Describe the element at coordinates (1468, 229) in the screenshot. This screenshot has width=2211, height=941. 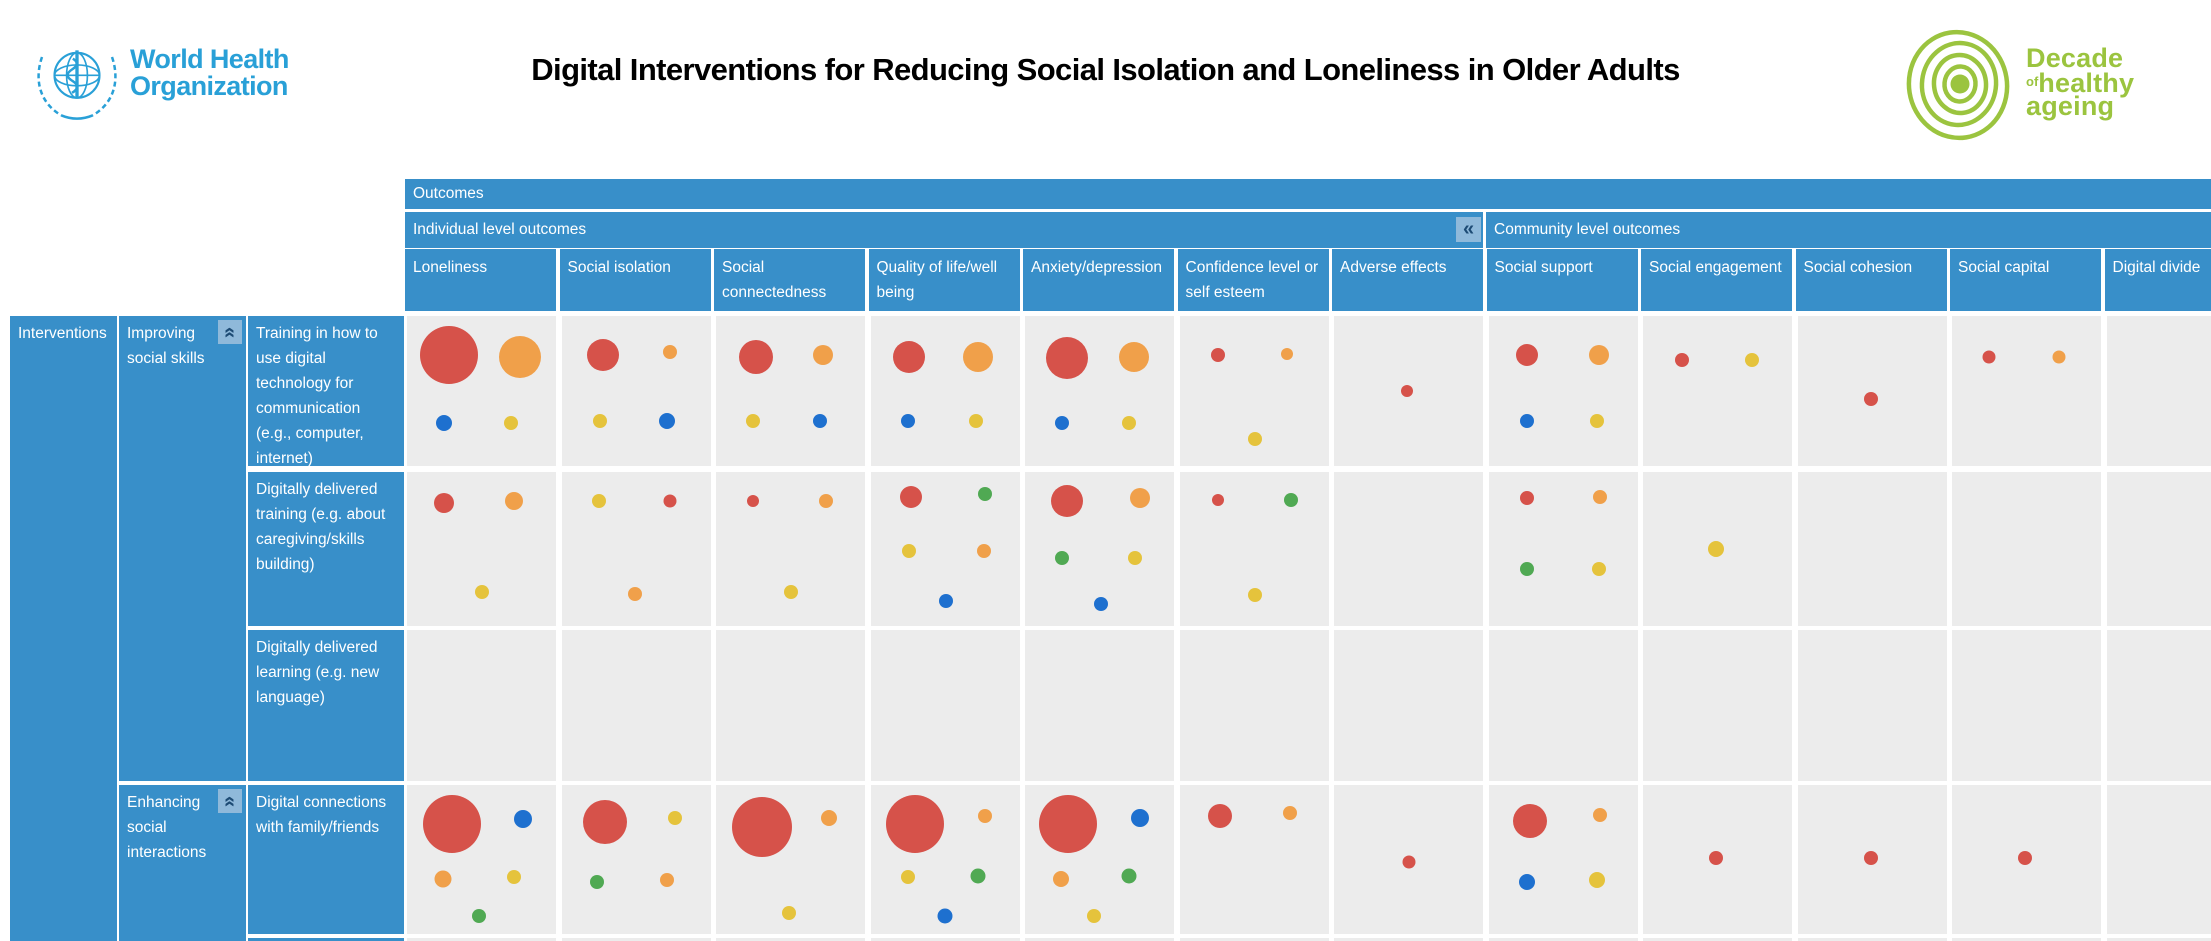
I see `collapse-individual-button: «` at that location.